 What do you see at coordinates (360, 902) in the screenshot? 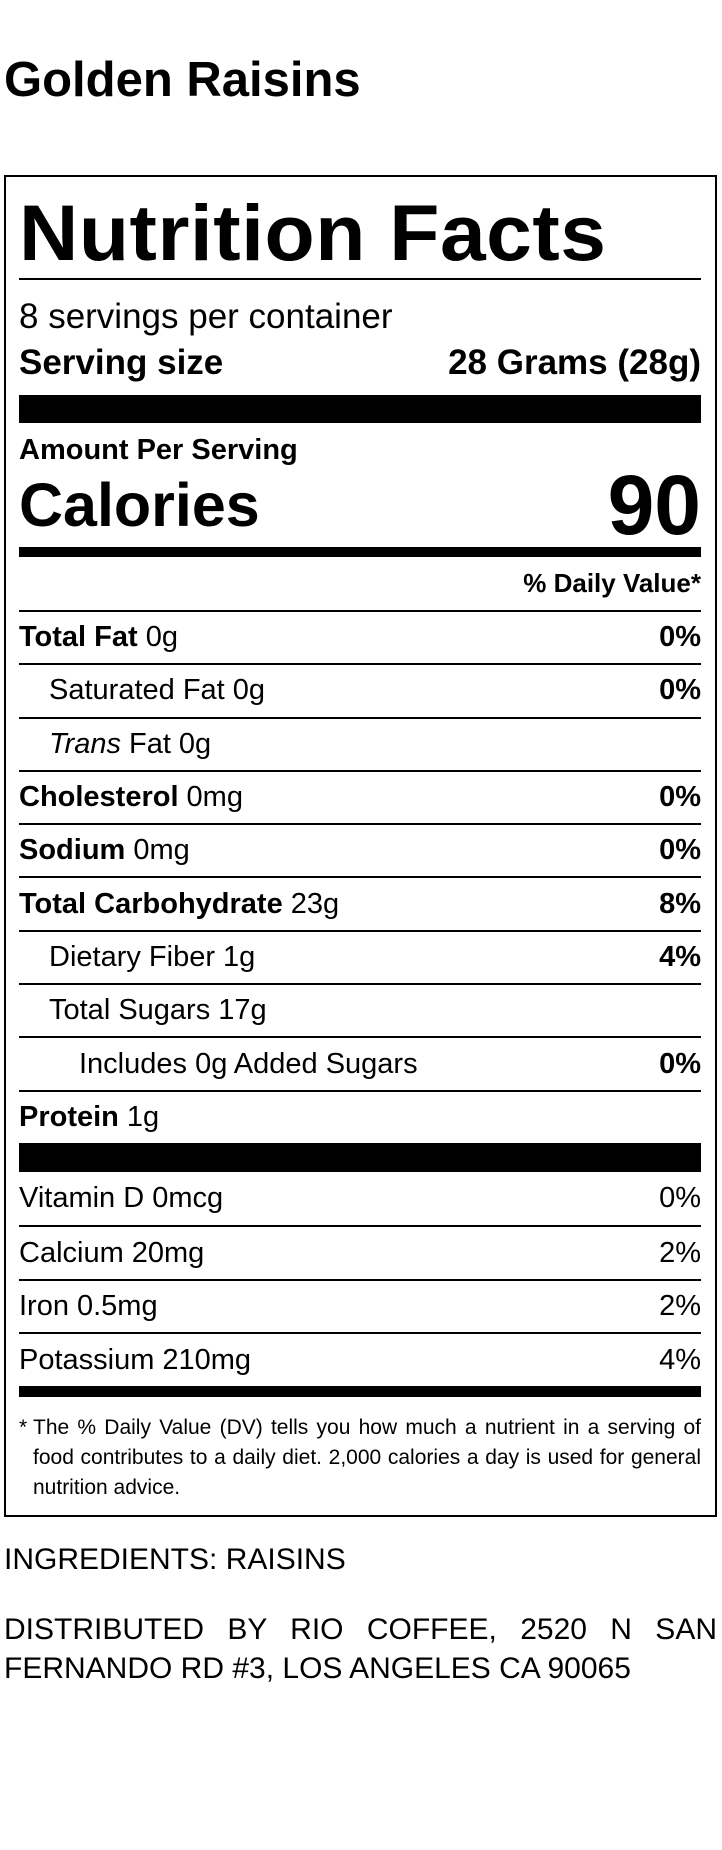
I see `nutrient-row: Total Carbohydrate 23g 8%` at bounding box center [360, 902].